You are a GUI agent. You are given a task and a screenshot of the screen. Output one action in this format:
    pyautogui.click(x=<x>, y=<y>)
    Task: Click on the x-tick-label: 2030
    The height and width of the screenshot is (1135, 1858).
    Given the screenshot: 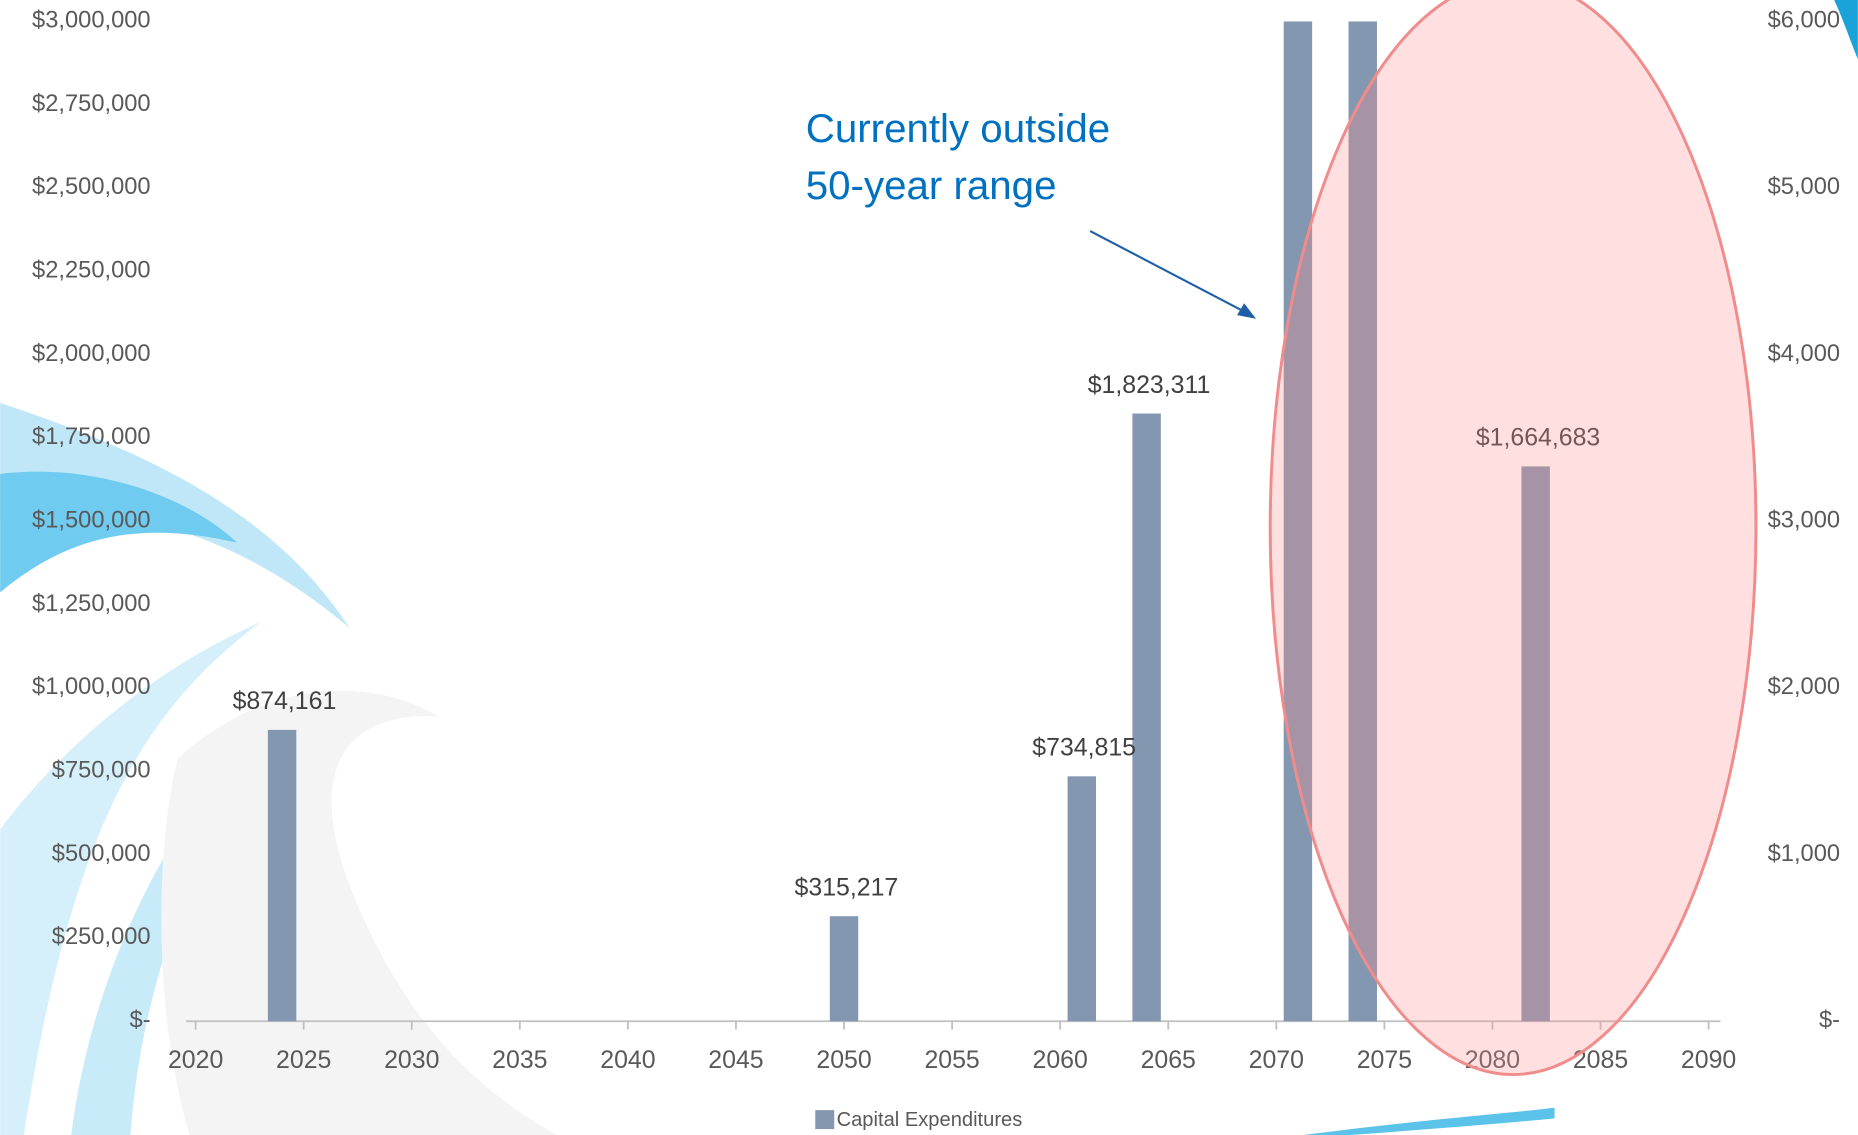 What is the action you would take?
    pyautogui.click(x=411, y=1060)
    